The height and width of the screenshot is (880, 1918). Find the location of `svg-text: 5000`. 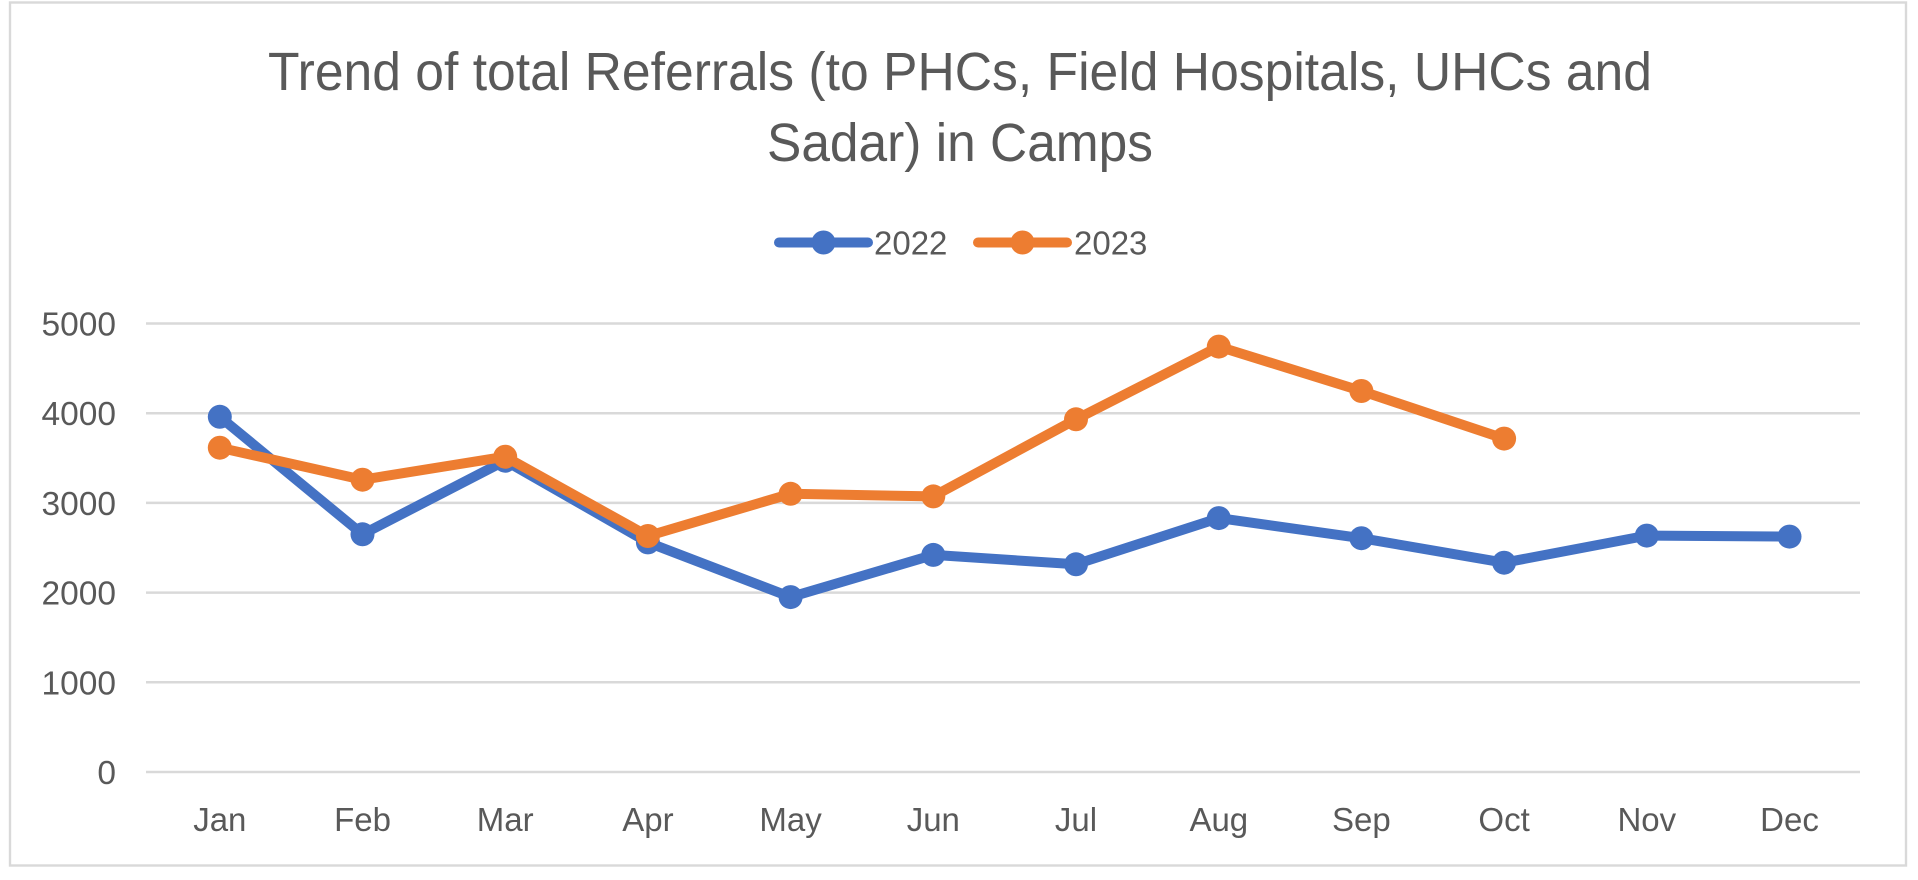

svg-text: 5000 is located at coordinates (78, 325).